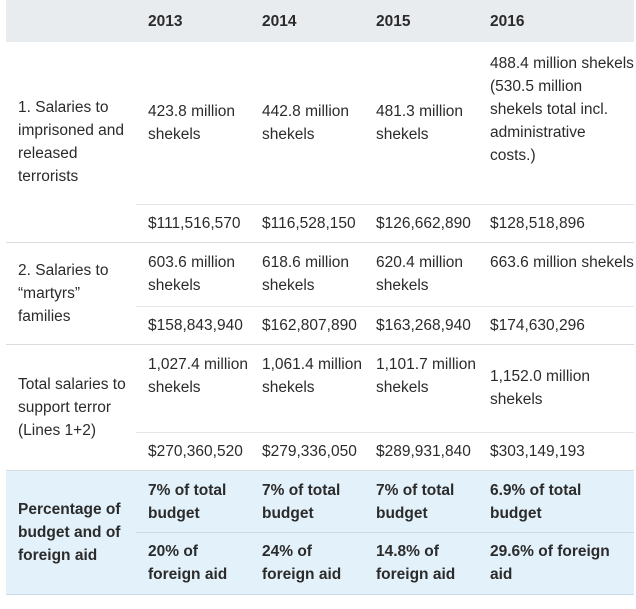 This screenshot has width=636, height=609. Describe the element at coordinates (71, 532) in the screenshot. I see `row-label-percentage: Percentage of budget and of foreign aid` at that location.